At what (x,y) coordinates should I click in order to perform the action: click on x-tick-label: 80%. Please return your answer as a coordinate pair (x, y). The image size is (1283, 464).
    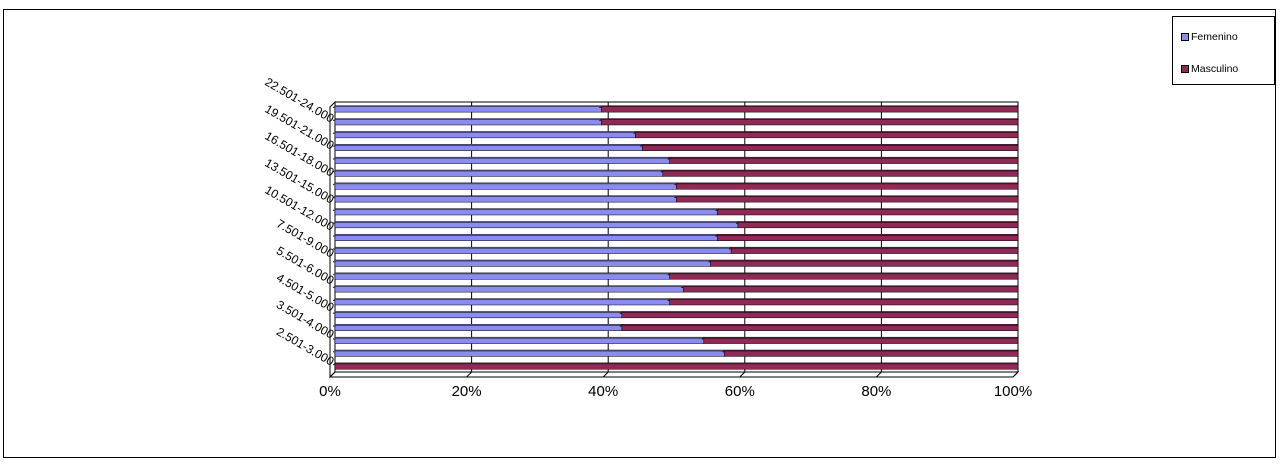
    Looking at the image, I should click on (876, 391).